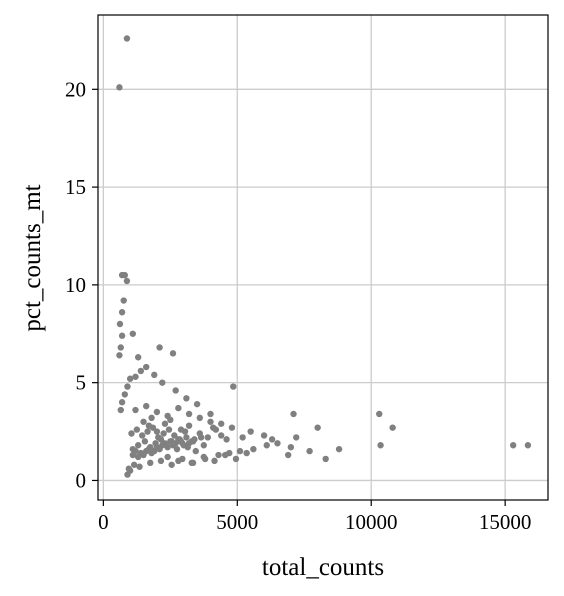 This screenshot has height=596, width=564. I want to click on x-tick-label: 5000, so click(237, 522).